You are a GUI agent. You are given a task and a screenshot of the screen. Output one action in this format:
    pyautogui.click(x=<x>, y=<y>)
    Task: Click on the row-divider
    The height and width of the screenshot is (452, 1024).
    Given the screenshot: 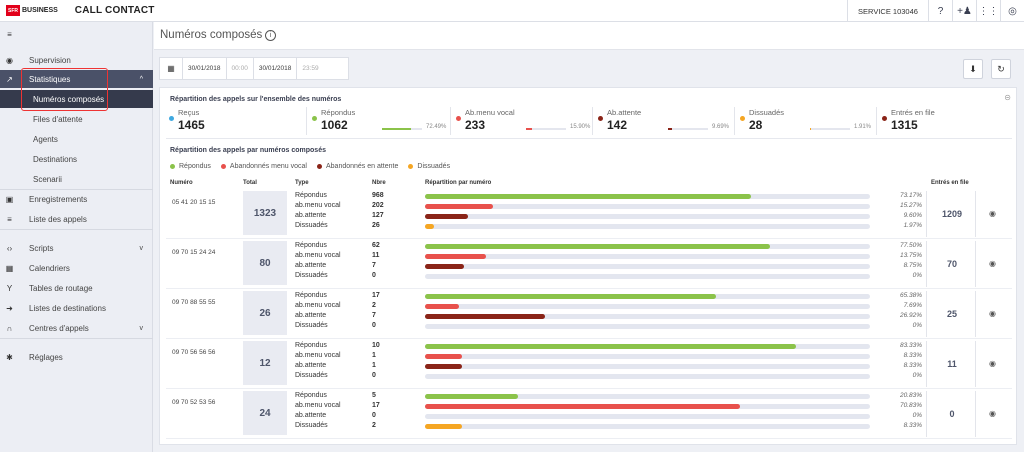 What is the action you would take?
    pyautogui.click(x=589, y=238)
    